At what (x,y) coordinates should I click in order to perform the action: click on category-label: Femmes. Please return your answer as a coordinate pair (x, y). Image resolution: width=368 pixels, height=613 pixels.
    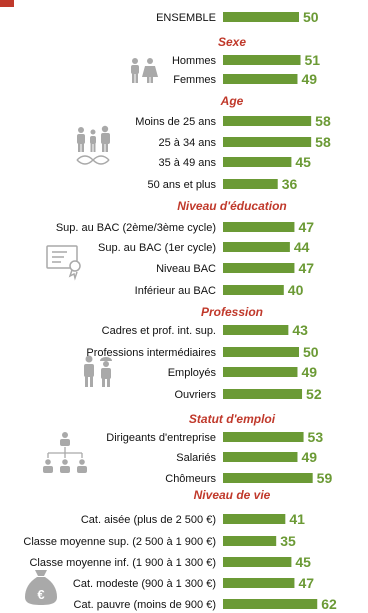
    Looking at the image, I should click on (194, 80).